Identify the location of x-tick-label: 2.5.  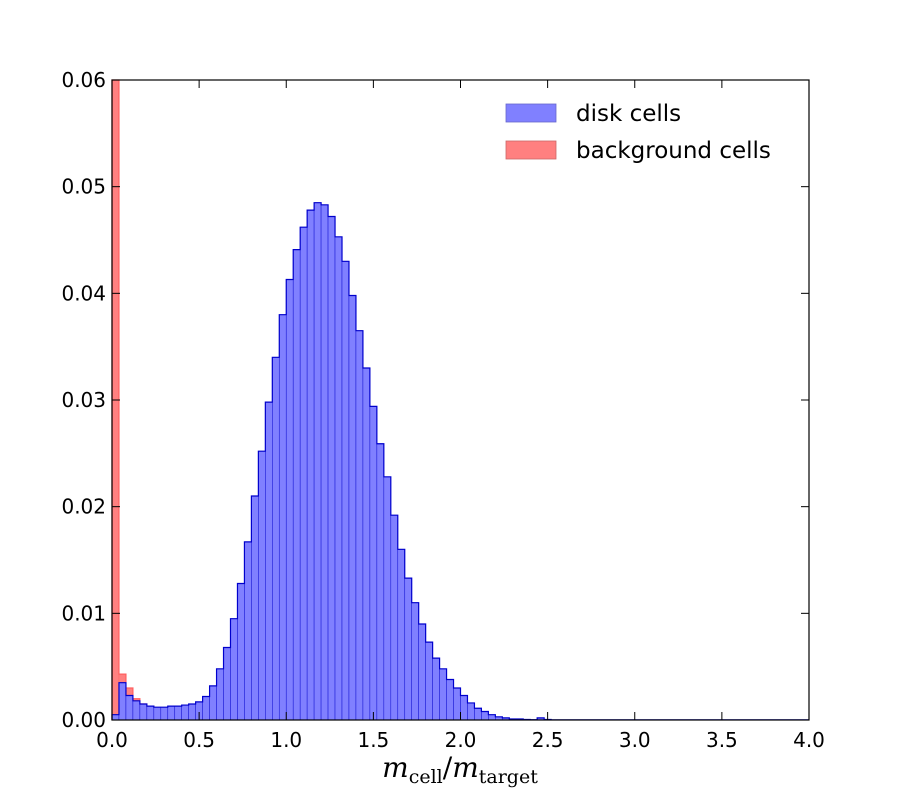
(548, 740).